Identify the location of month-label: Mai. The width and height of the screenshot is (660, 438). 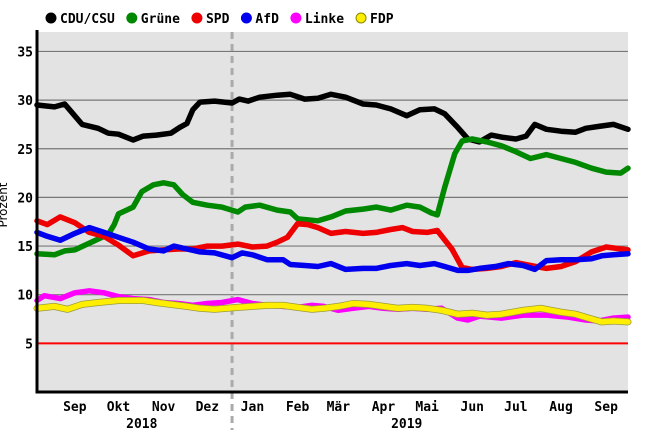
(427, 407).